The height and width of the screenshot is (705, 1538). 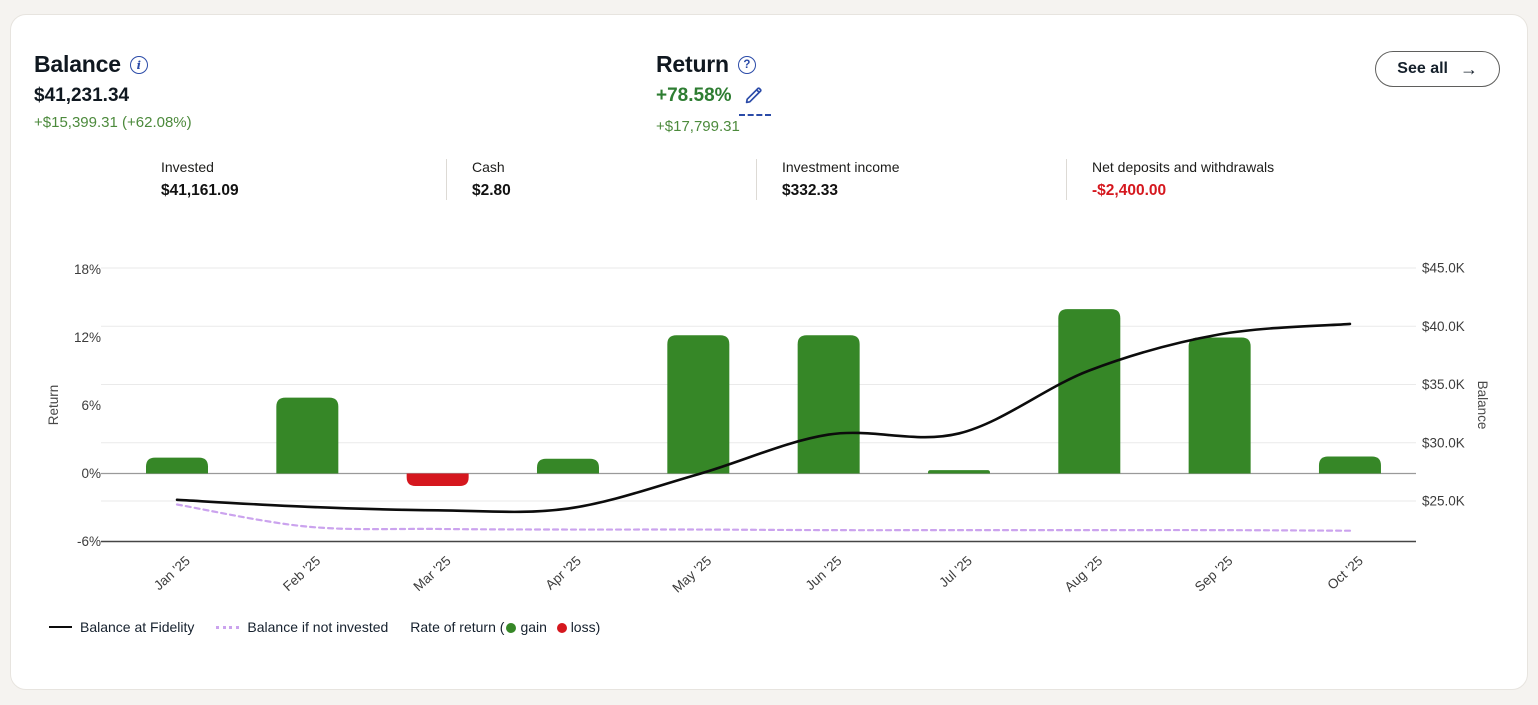 What do you see at coordinates (598, 627) in the screenshot?
I see `legend-label: )` at bounding box center [598, 627].